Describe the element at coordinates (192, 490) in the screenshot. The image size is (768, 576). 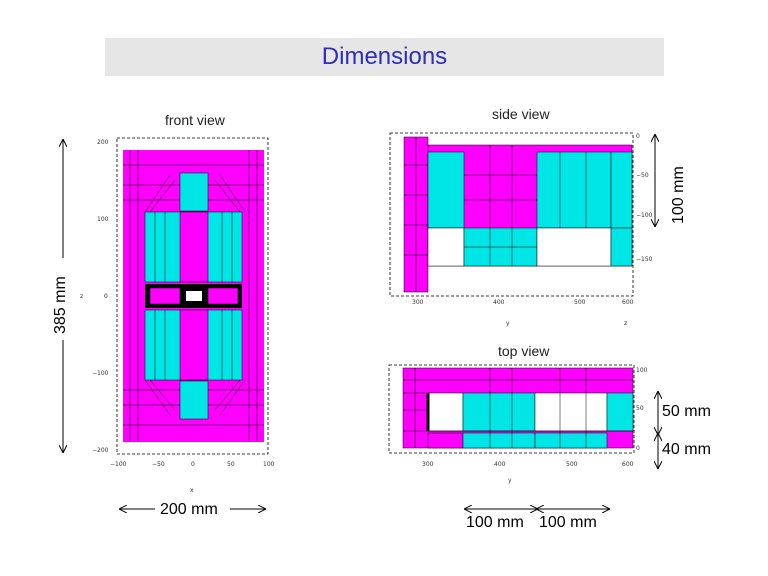
I see `front-x-axis-label: x` at that location.